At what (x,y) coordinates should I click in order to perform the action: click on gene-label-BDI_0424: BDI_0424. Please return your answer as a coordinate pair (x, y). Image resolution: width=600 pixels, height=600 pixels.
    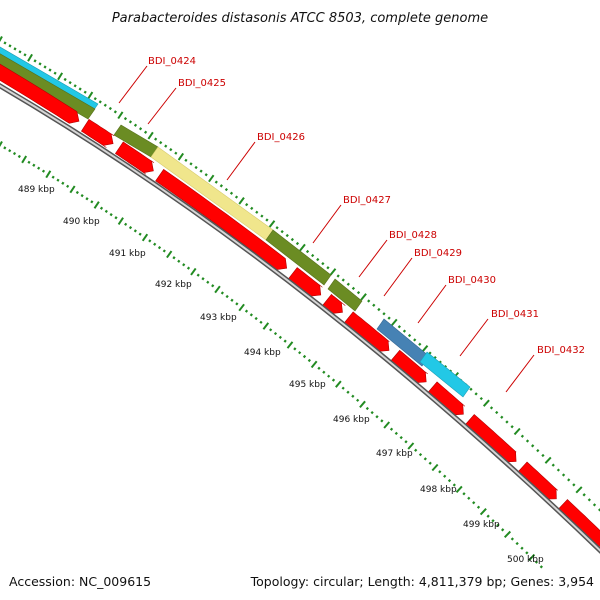
    Looking at the image, I should click on (172, 61).